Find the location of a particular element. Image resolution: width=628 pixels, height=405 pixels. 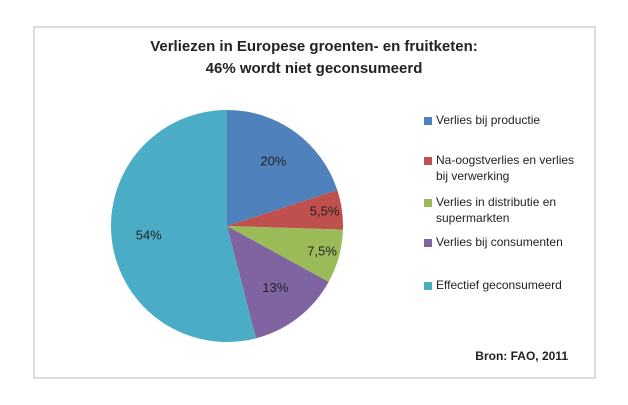

chart-subtitle: 46% wordt niet geconsumeerd is located at coordinates (314, 68).